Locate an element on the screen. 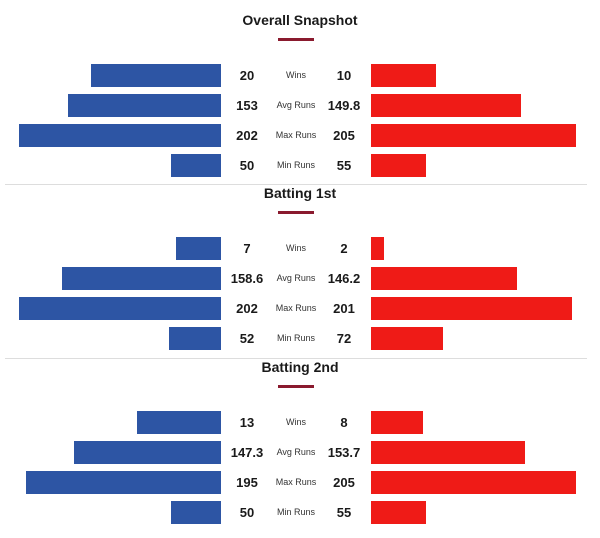 The image size is (600, 538). left-value: 7 is located at coordinates (247, 248).